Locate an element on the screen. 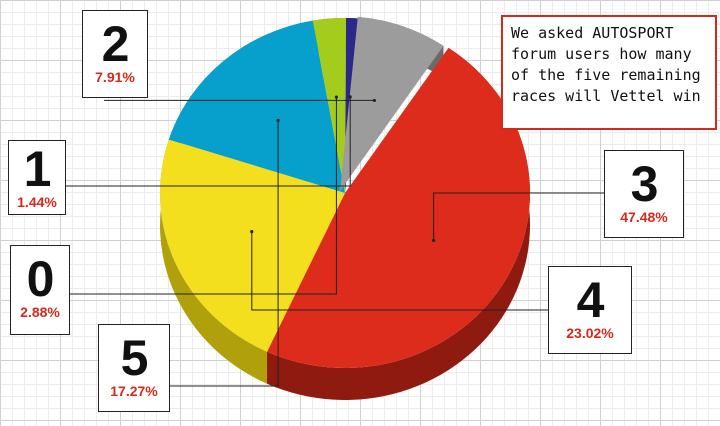 The width and height of the screenshot is (720, 426). slice-label-2: 2 7.91% is located at coordinates (115, 54).